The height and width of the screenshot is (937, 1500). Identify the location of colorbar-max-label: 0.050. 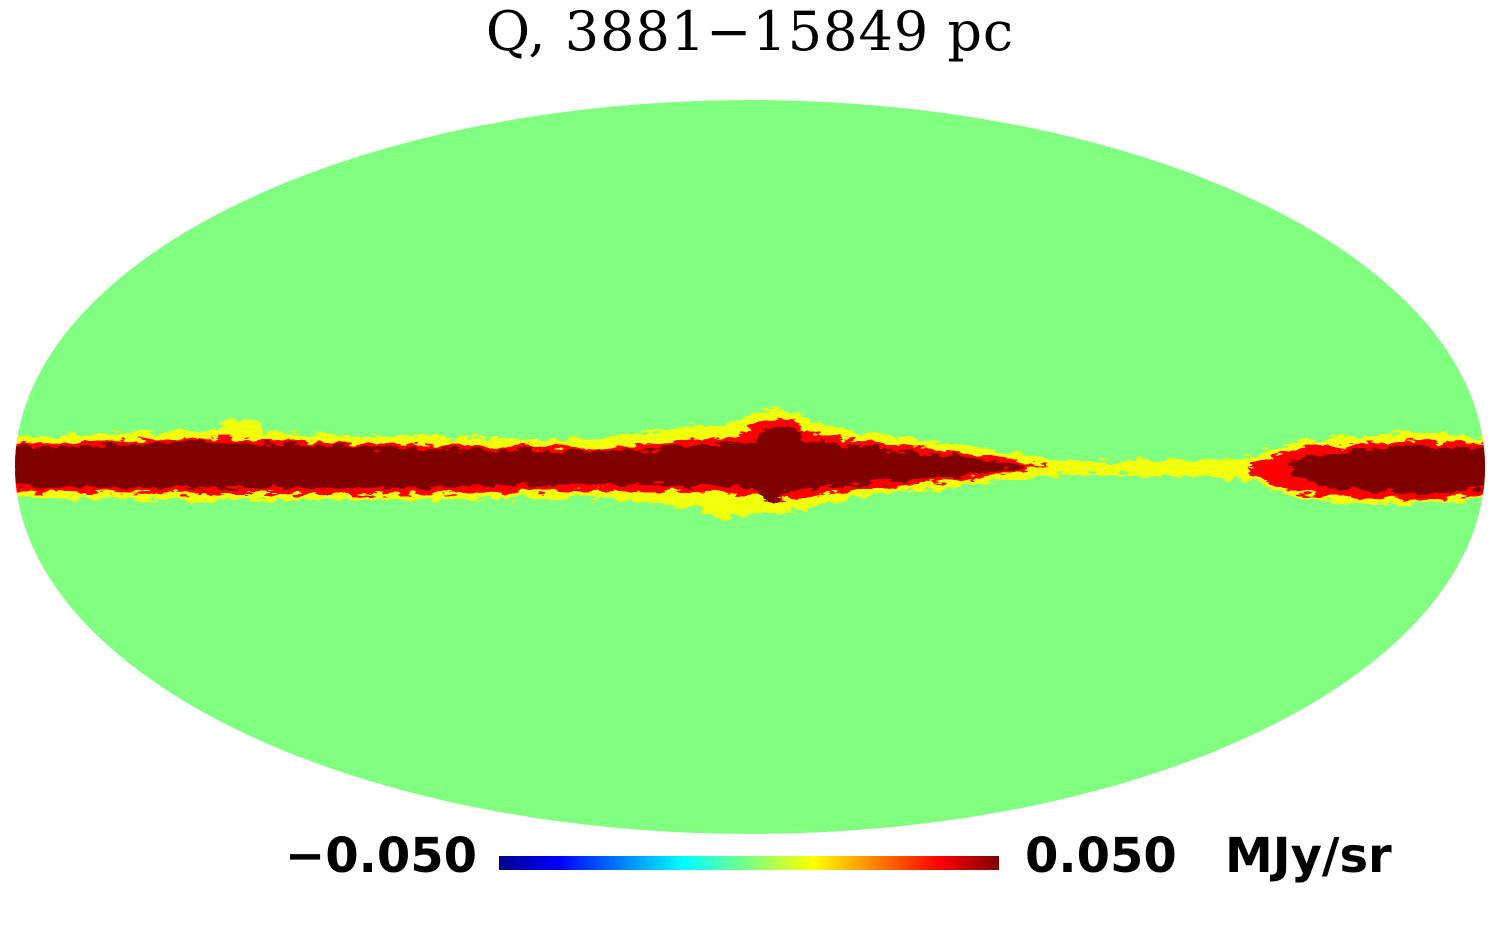
(1101, 856).